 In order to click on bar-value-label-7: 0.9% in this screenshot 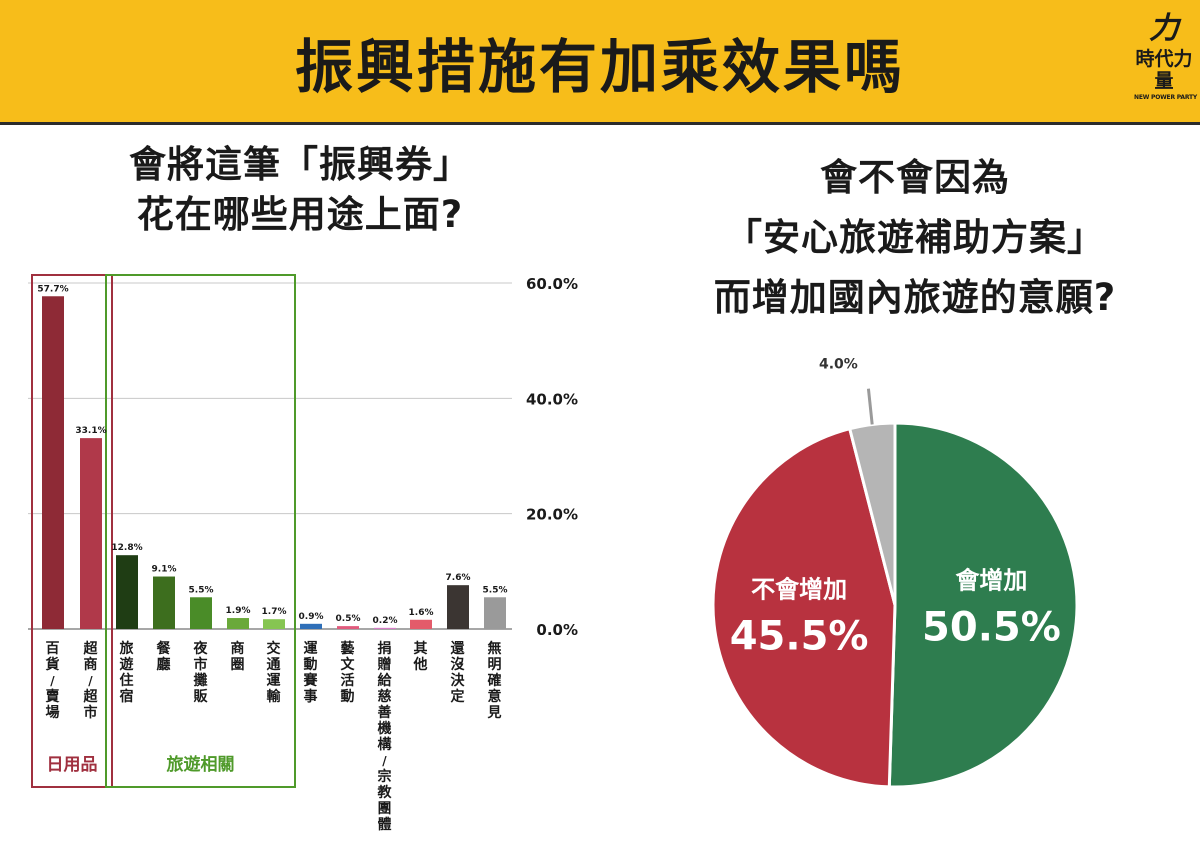, I will do `click(311, 617)`.